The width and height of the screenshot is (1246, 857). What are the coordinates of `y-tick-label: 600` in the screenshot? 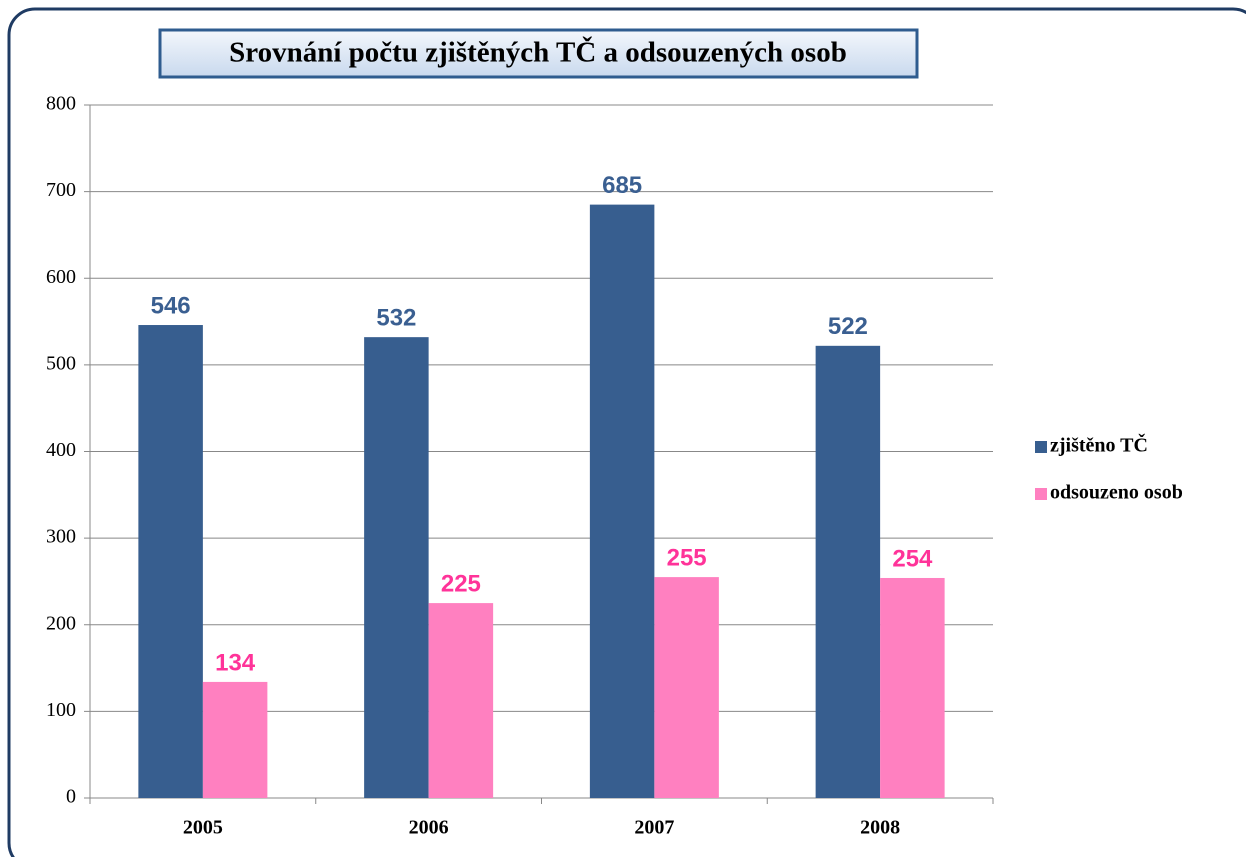 It's located at (61, 277).